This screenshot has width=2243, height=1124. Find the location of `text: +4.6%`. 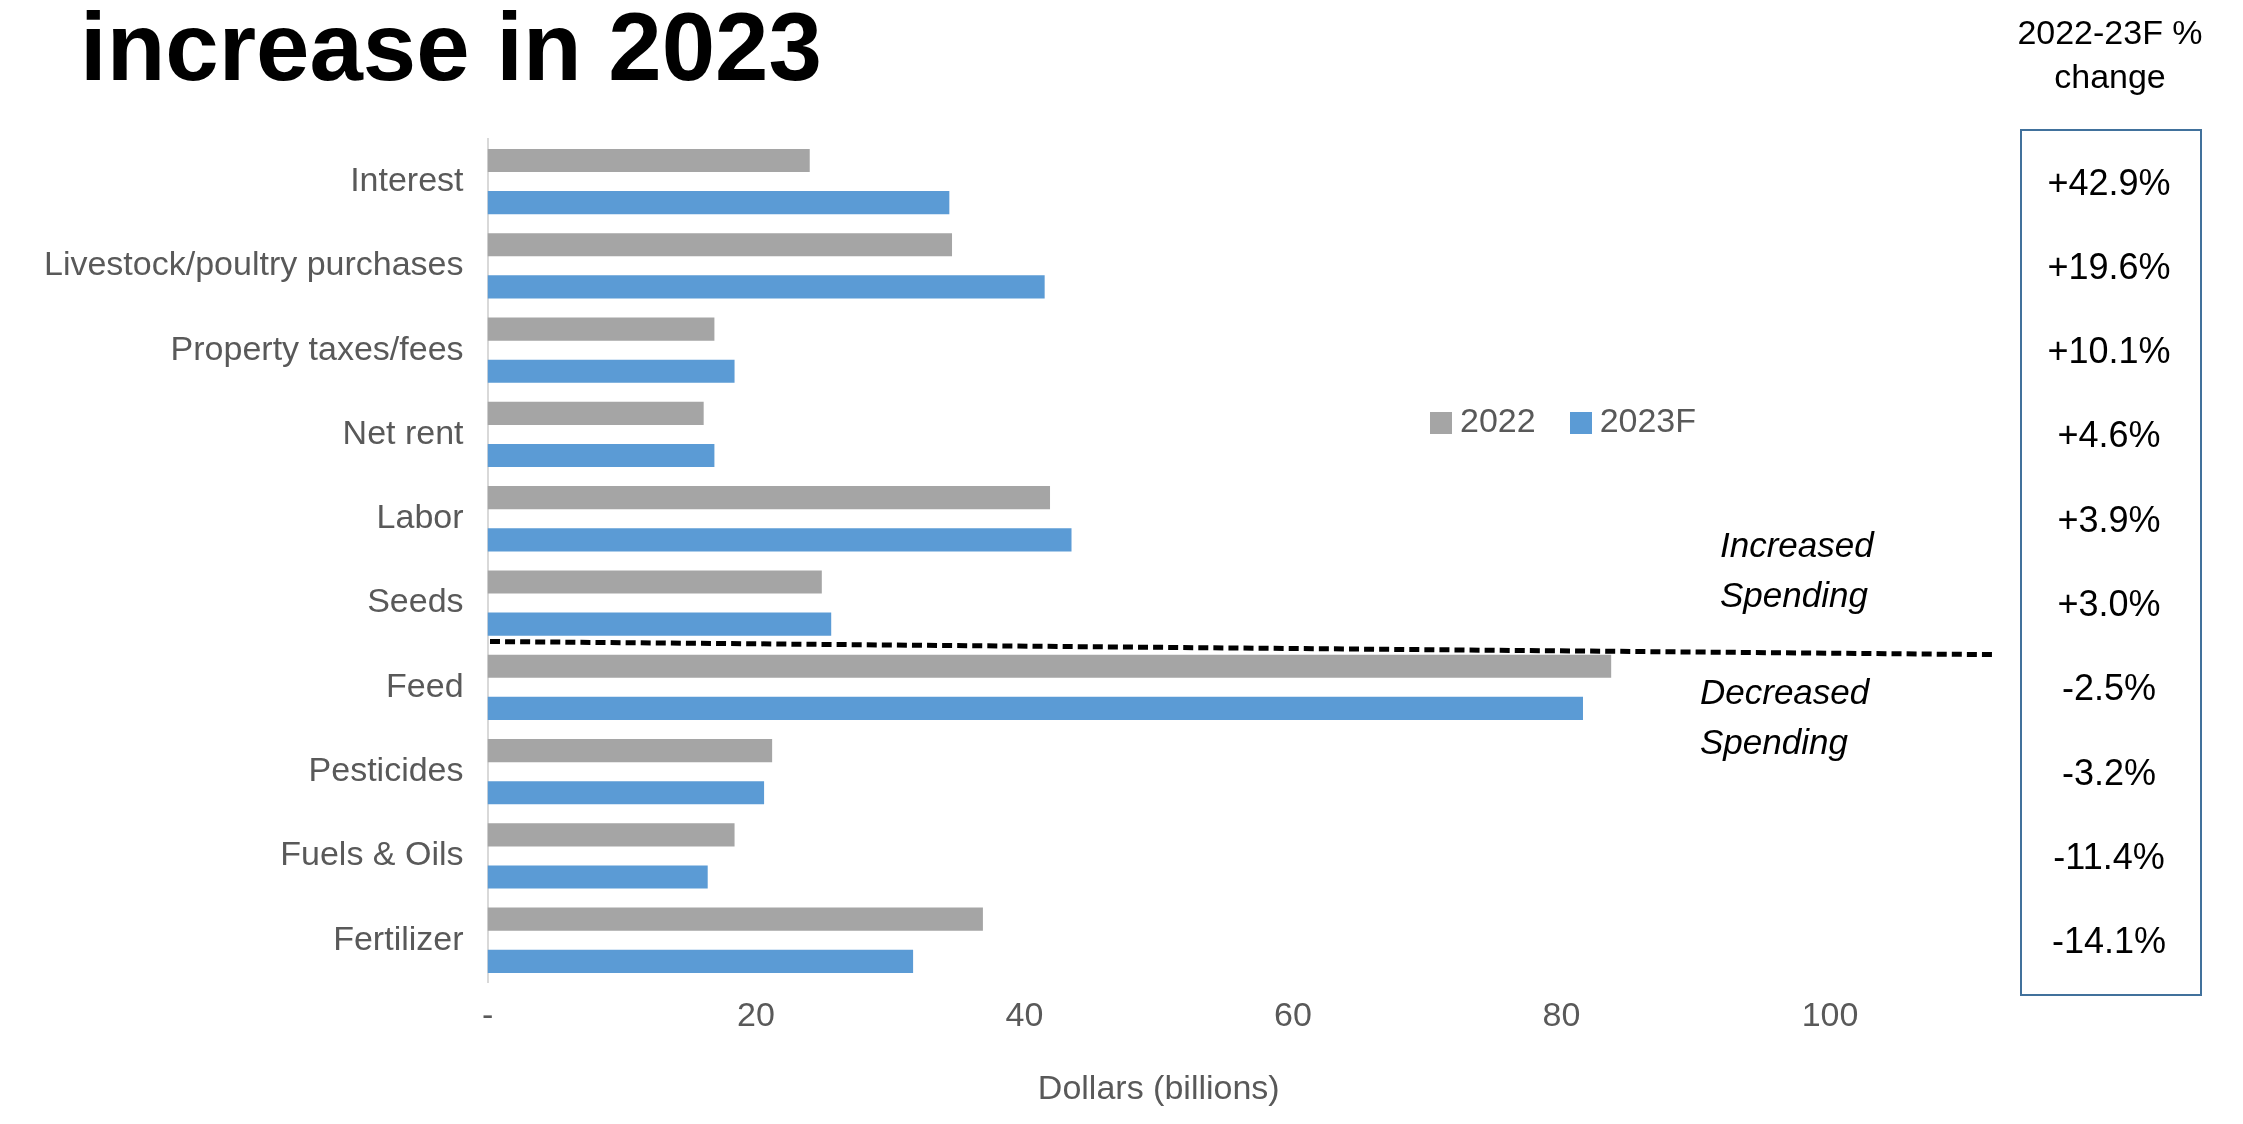

text: +4.6% is located at coordinates (2109, 435).